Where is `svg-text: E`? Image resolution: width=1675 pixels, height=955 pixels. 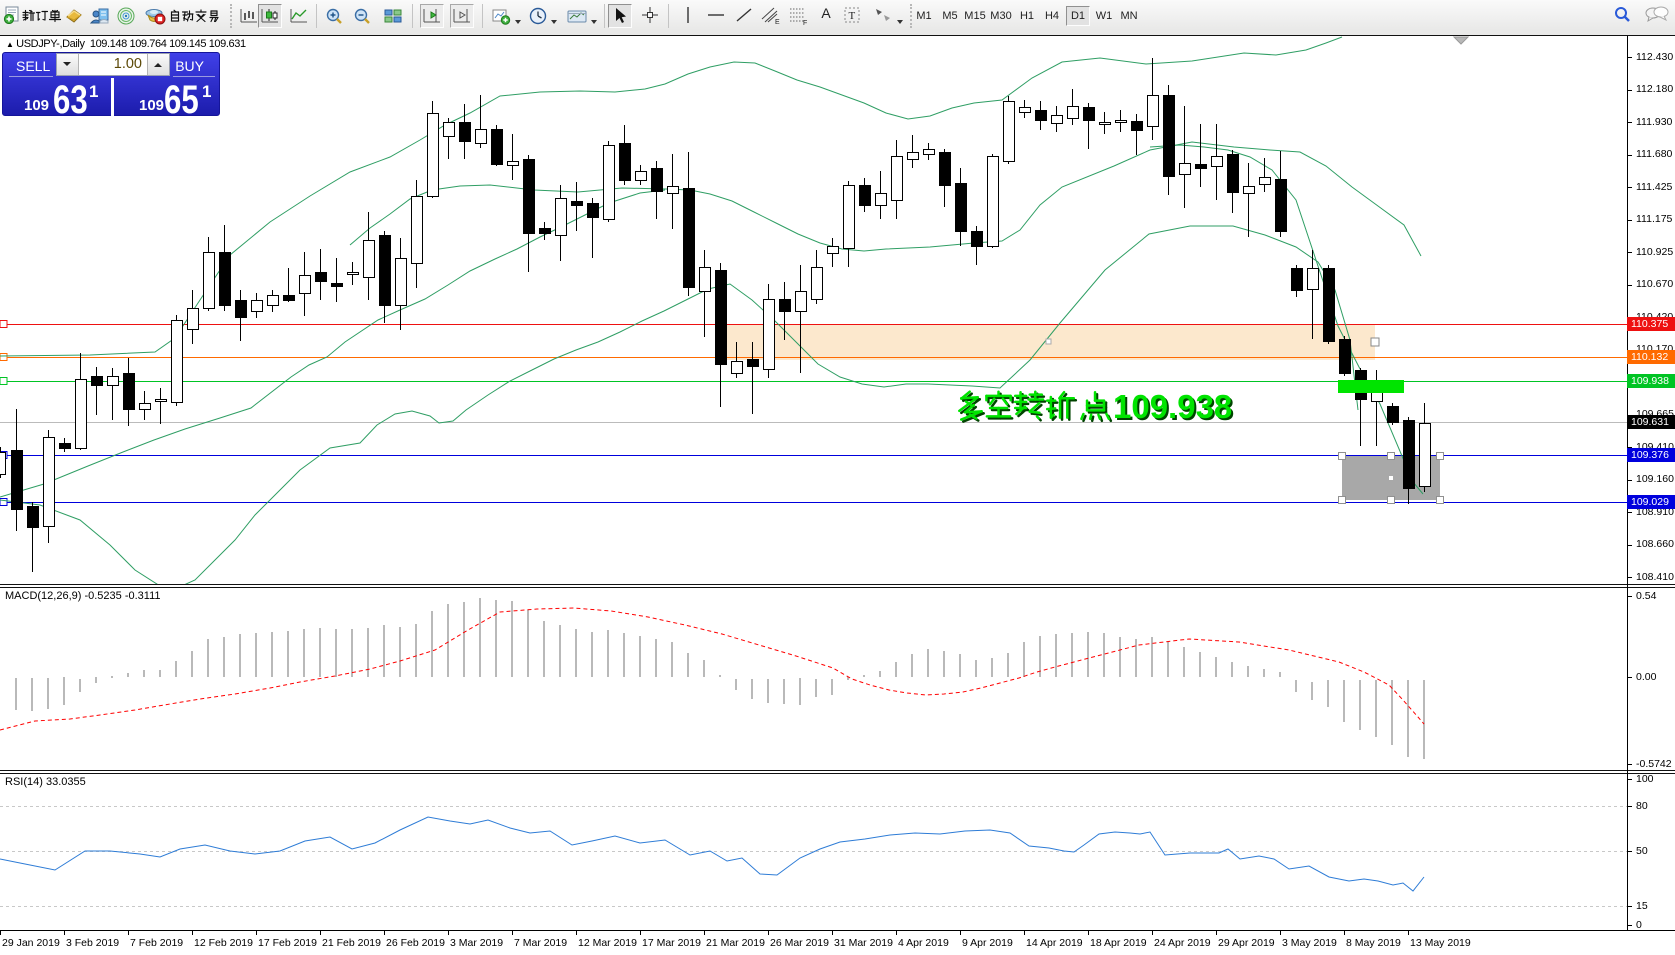 svg-text: E is located at coordinates (777, 22).